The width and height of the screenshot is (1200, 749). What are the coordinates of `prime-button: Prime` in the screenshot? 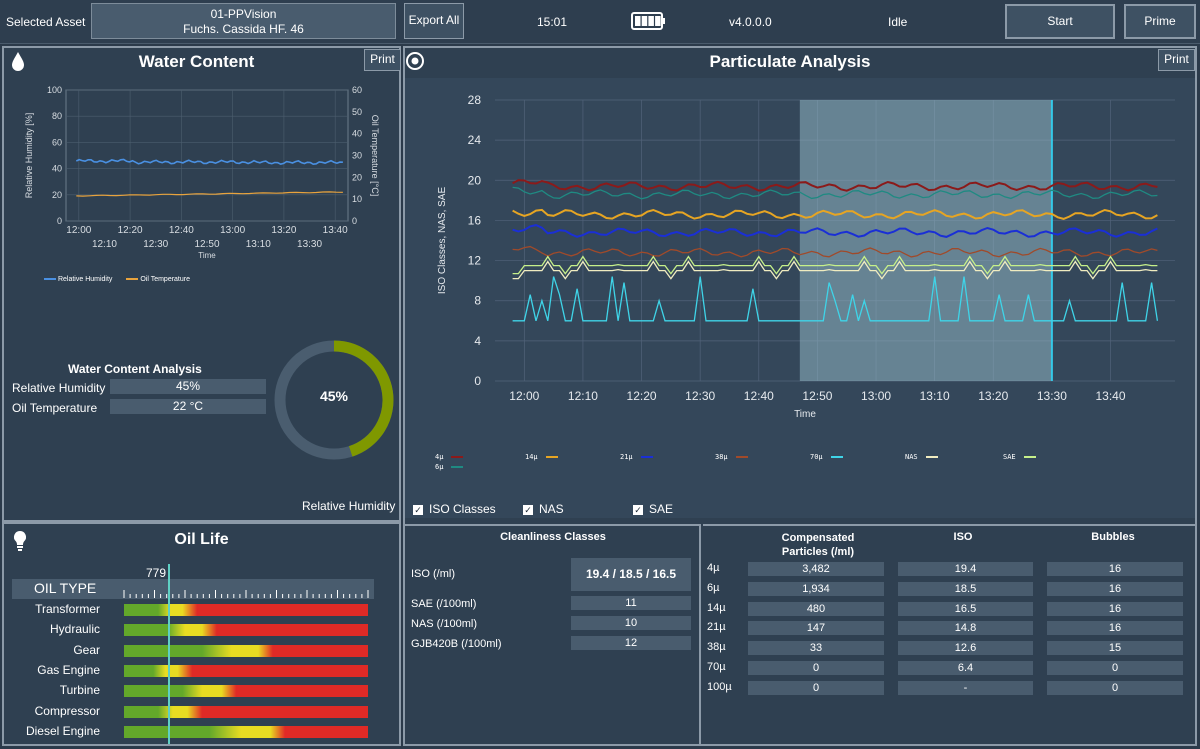 It's located at (1160, 21).